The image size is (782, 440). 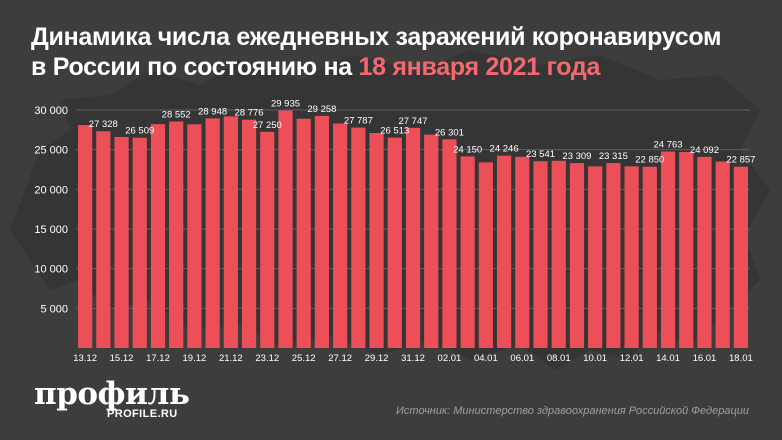 I want to click on x-tick-label: 31.12, so click(x=413, y=358).